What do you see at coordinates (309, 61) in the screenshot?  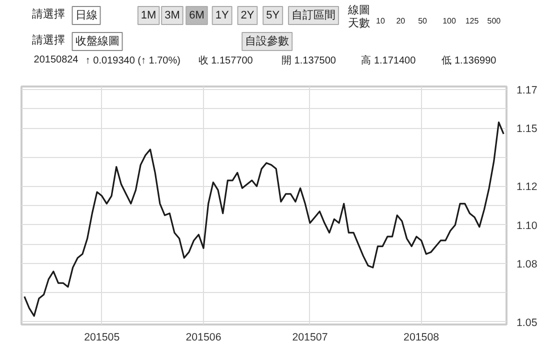 I see `text: 開 1.137500` at bounding box center [309, 61].